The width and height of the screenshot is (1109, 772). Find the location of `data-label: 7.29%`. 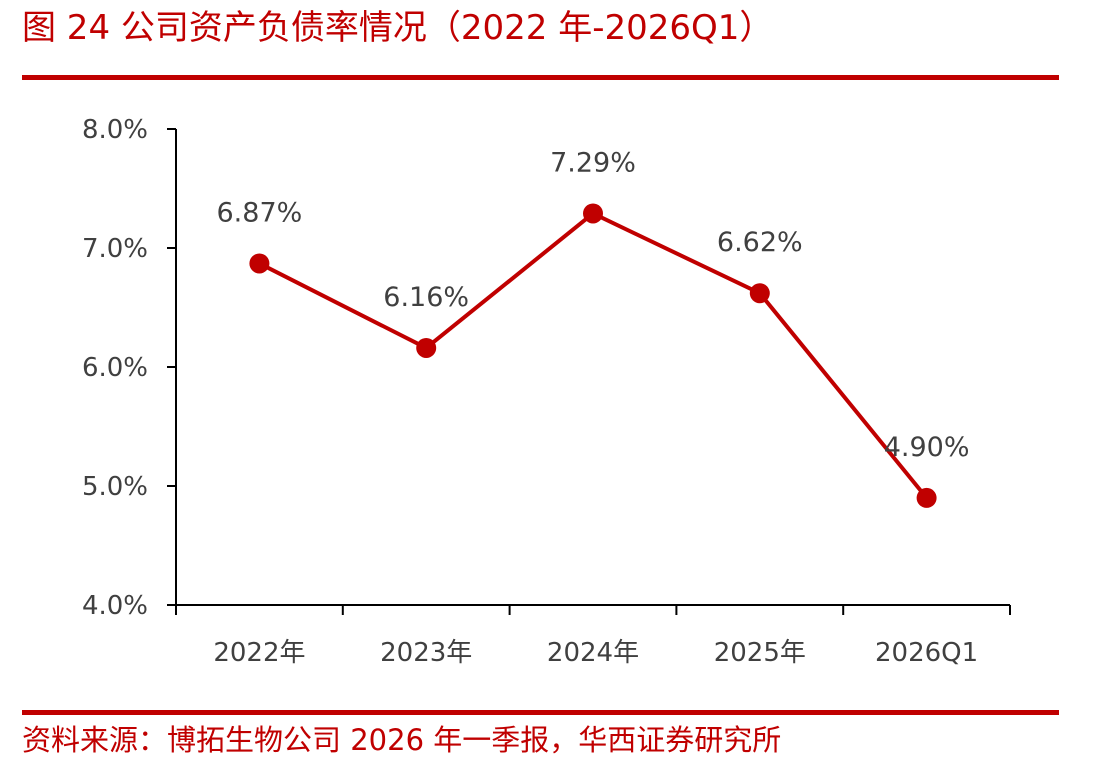

data-label: 7.29% is located at coordinates (593, 162).